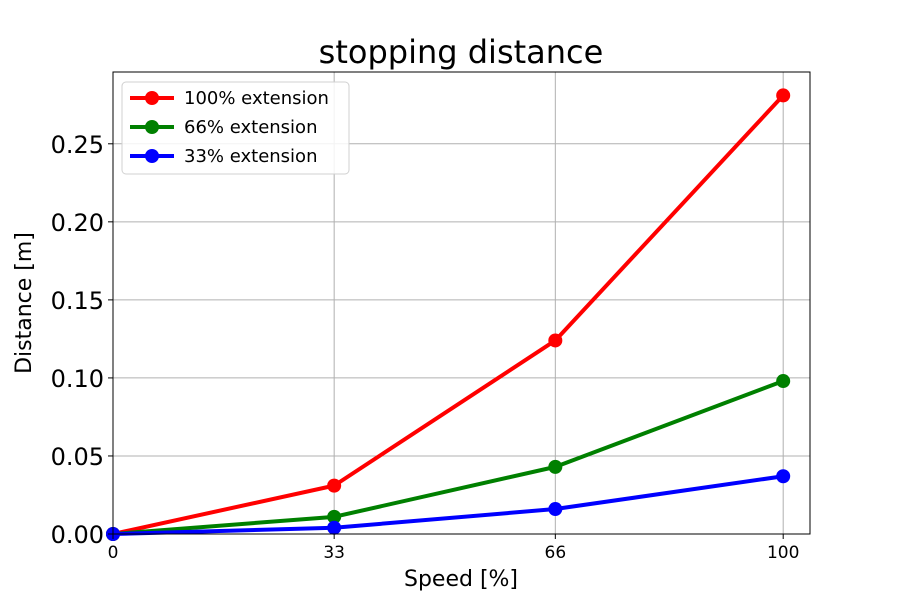 The width and height of the screenshot is (900, 600). I want to click on y-tick-label: 0.15, so click(77, 301).